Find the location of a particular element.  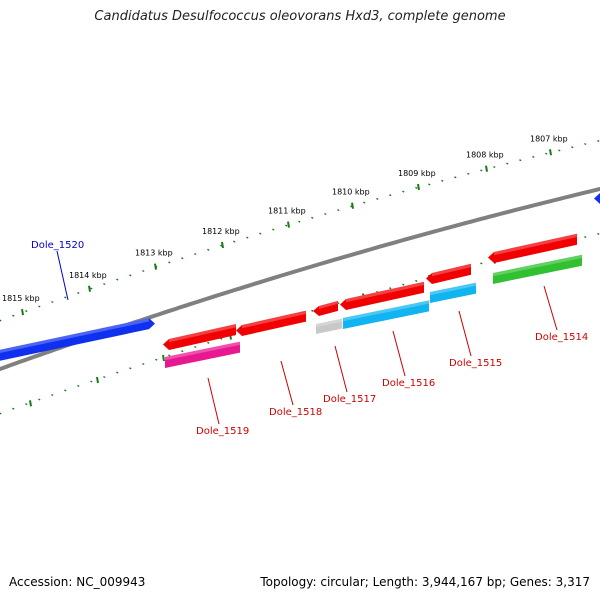

gene-label-dole-1514: Dole_1514 is located at coordinates (561, 314).